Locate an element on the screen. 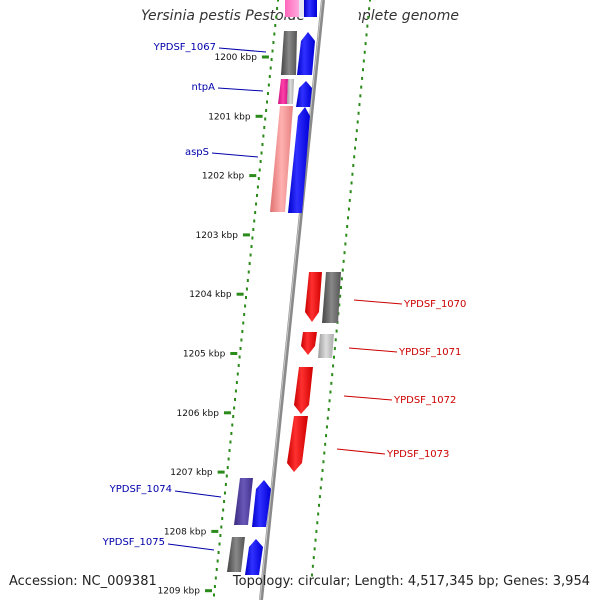  gene-ypdsf-1067-gray is located at coordinates (289, 53).